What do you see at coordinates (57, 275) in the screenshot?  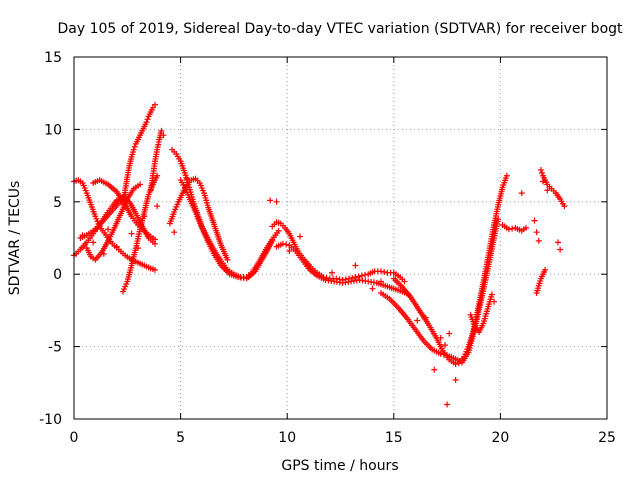 I see `y-tick-label: 0` at bounding box center [57, 275].